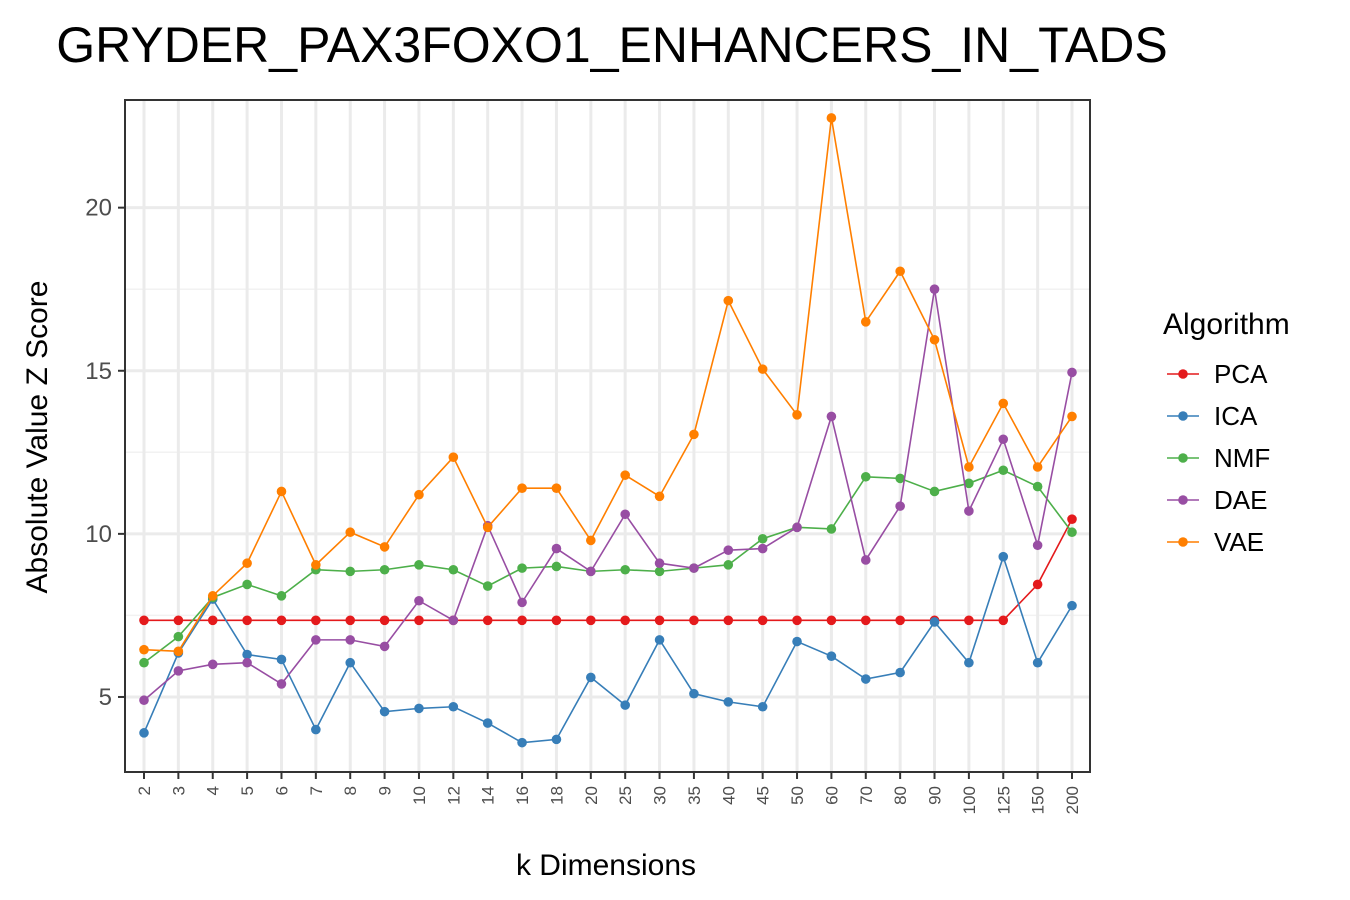 The height and width of the screenshot is (900, 1350). What do you see at coordinates (763, 795) in the screenshot?
I see `x-tick-label: 45` at bounding box center [763, 795].